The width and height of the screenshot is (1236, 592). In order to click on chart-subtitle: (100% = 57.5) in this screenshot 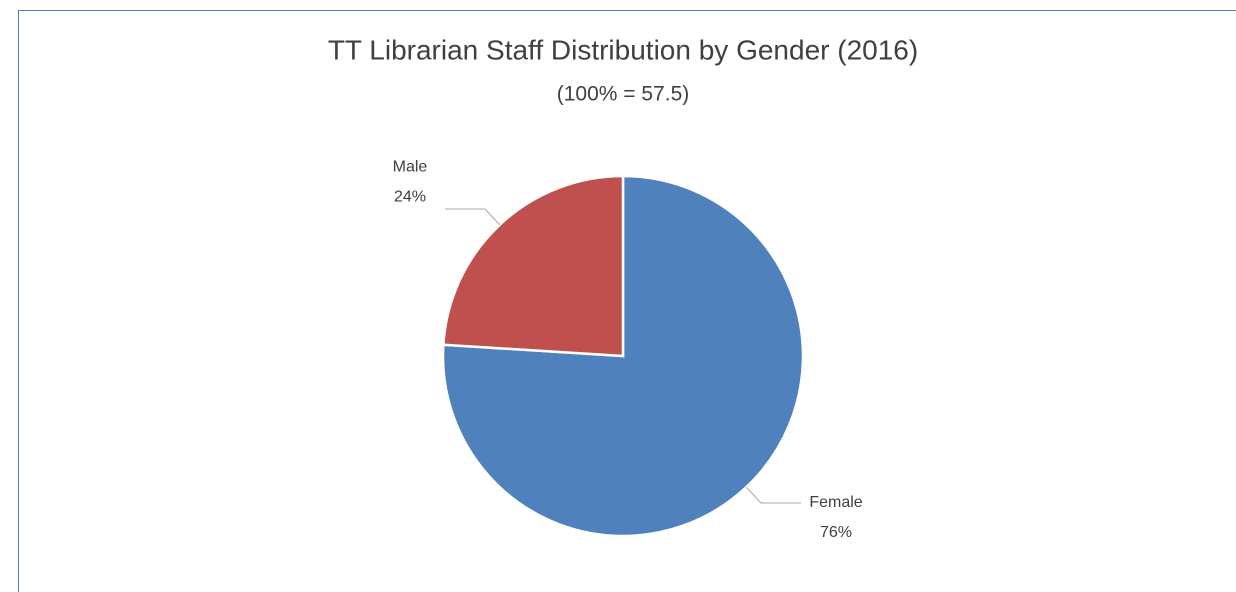, I will do `click(623, 94)`.